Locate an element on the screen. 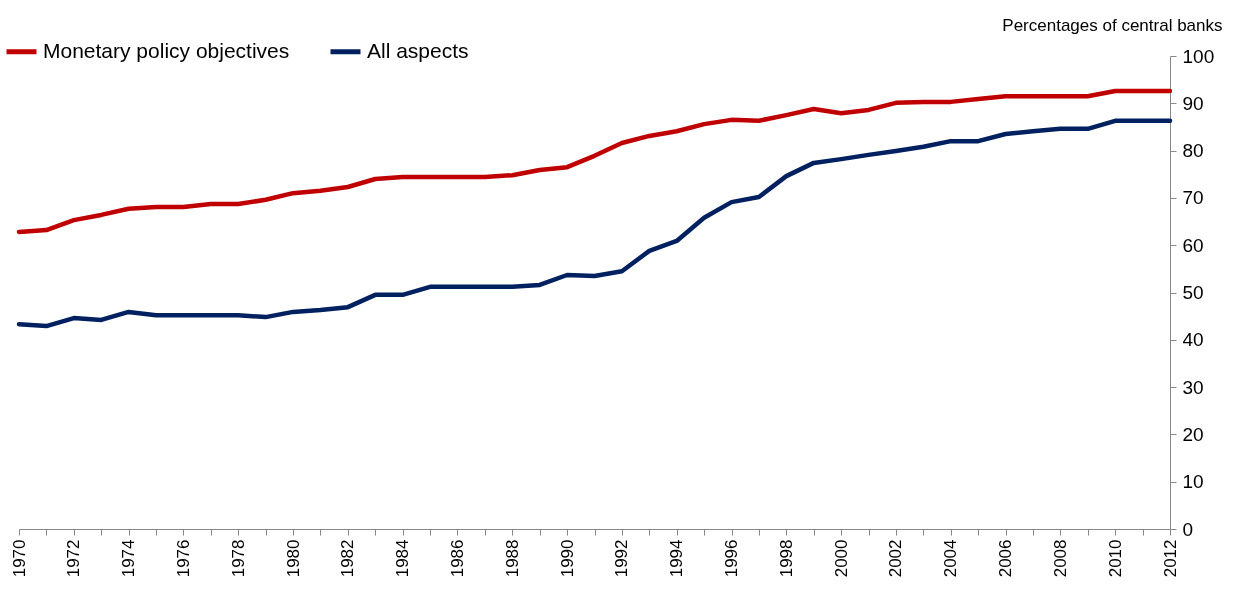 Image resolution: width=1245 pixels, height=593 pixels. x-tick-label: 1988 is located at coordinates (512, 558).